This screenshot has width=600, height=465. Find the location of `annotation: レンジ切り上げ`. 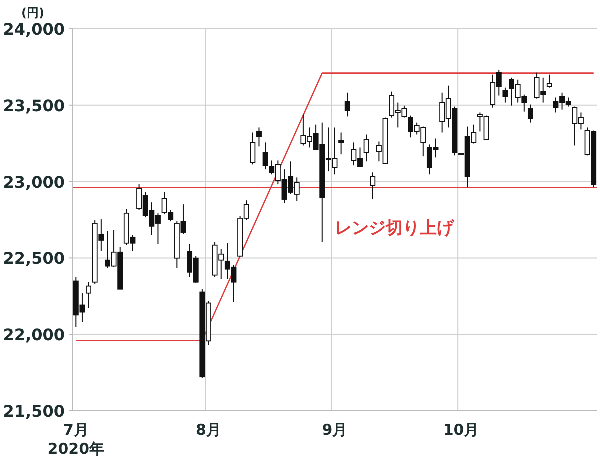

annotation: レンジ切り上げ is located at coordinates (395, 228).